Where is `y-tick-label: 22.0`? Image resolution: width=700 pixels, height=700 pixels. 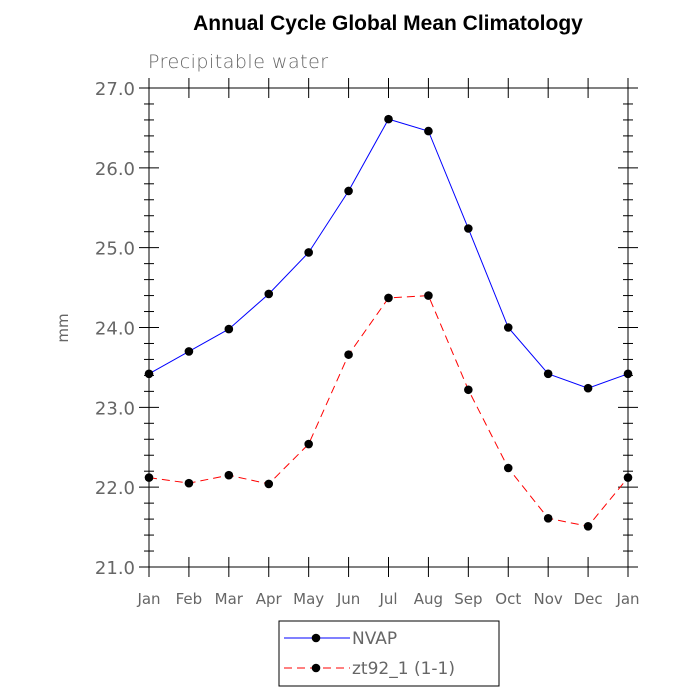 y-tick-label: 22.0 is located at coordinates (115, 488).